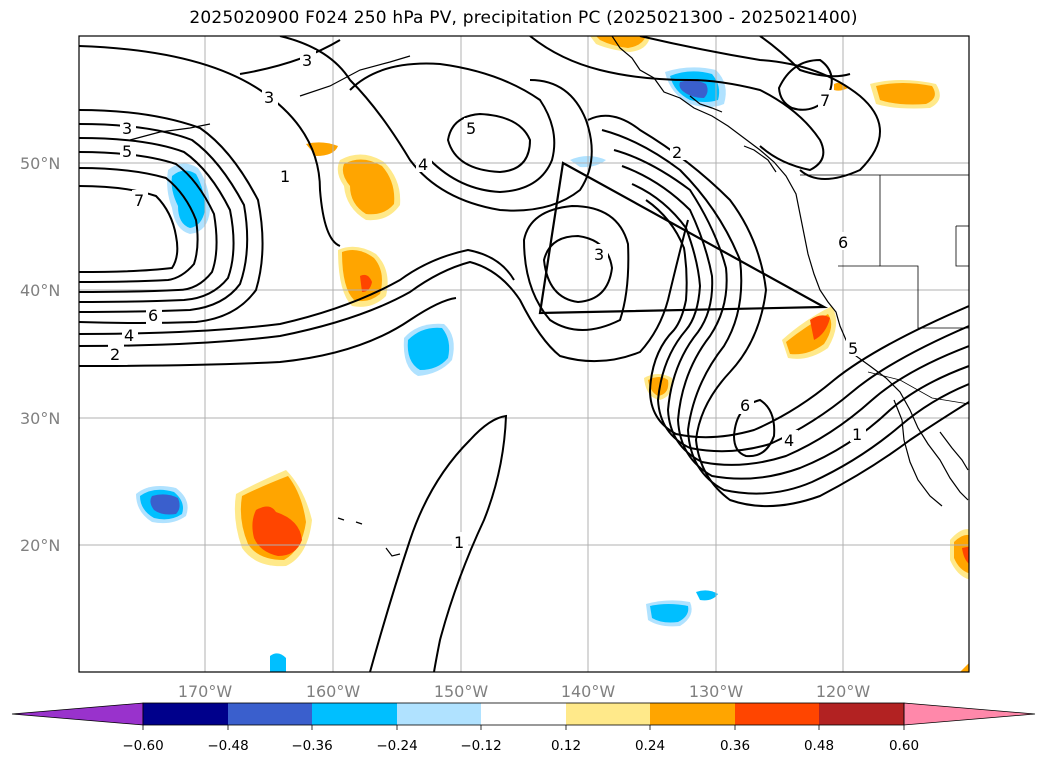 The height and width of the screenshot is (765, 1047). Describe the element at coordinates (40, 545) in the screenshot. I see `lat-label-20n: 20°N` at that location.